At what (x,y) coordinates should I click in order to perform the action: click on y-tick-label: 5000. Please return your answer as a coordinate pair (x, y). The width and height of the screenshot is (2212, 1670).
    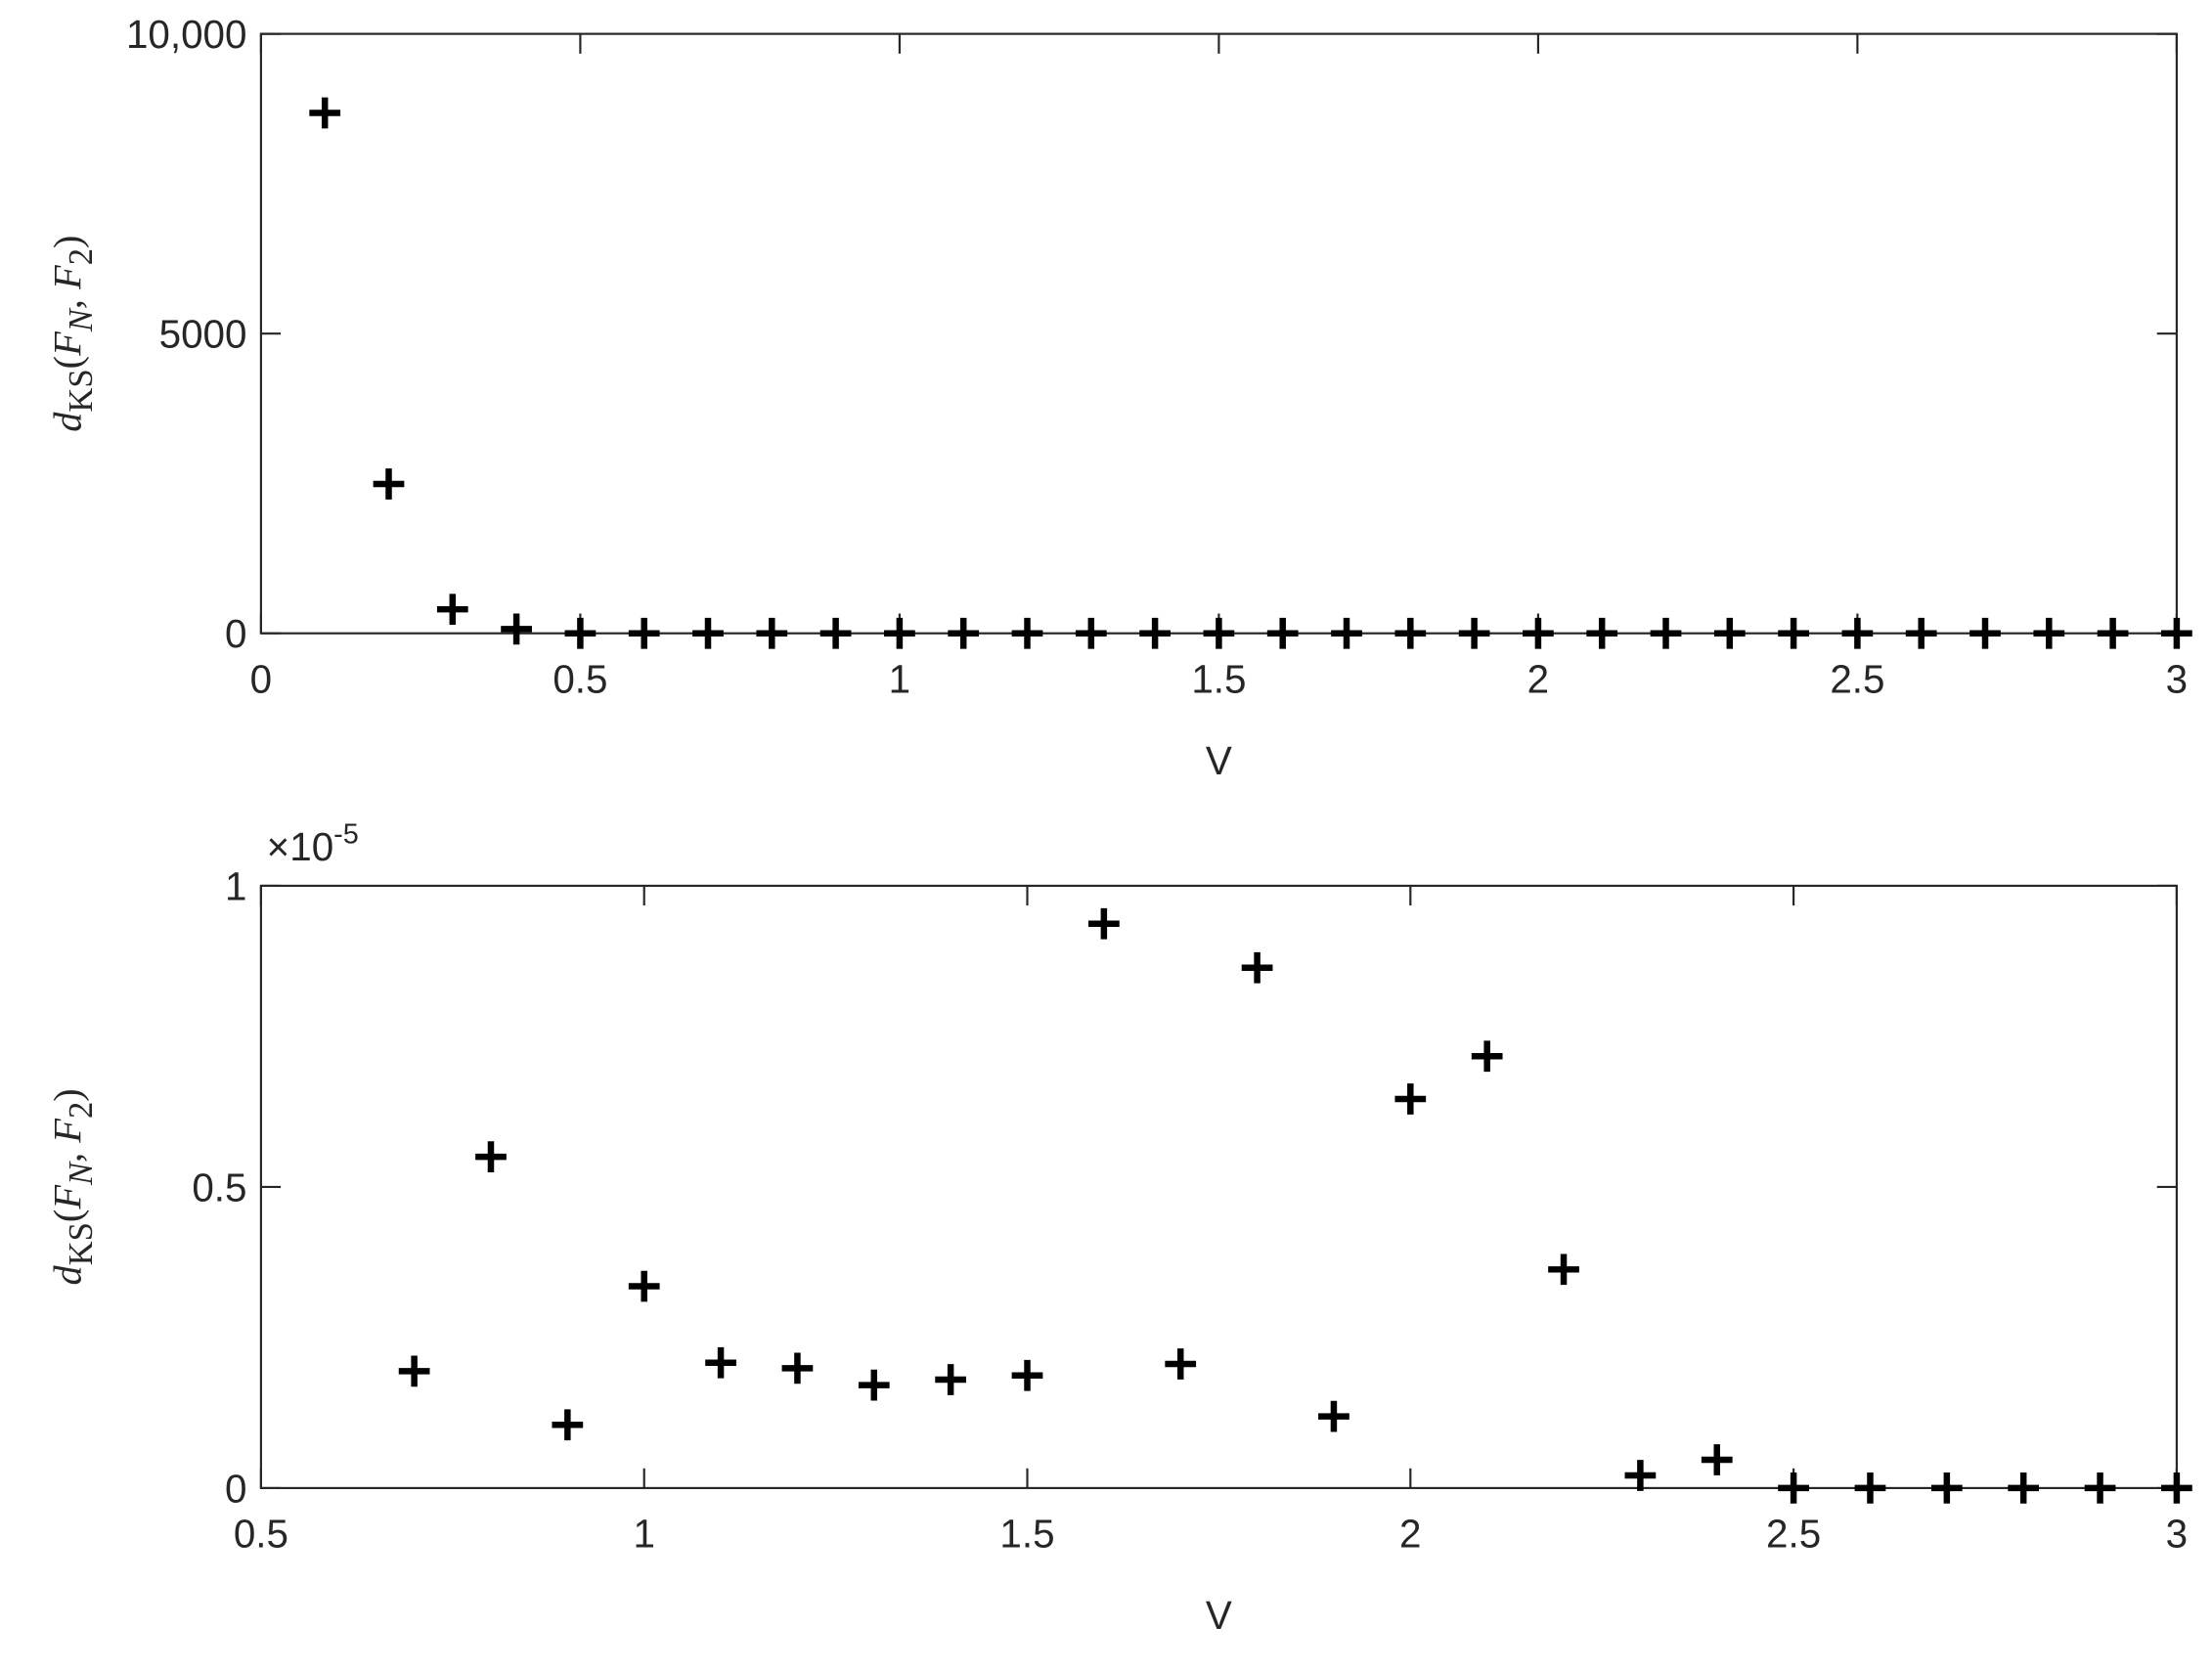
    Looking at the image, I should click on (203, 334).